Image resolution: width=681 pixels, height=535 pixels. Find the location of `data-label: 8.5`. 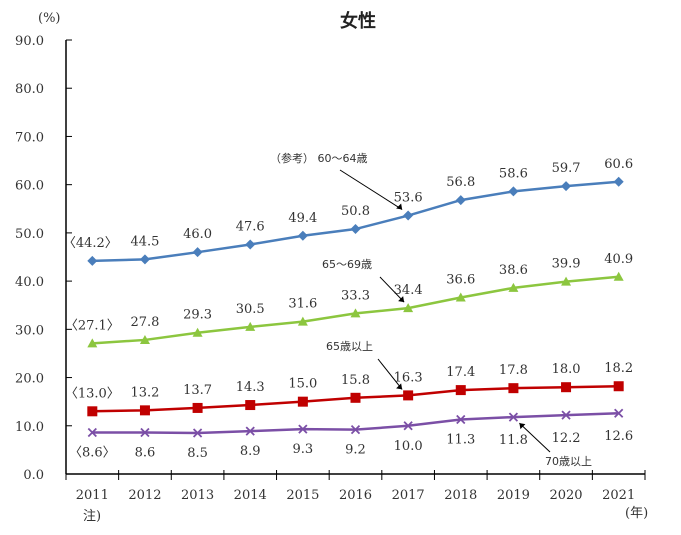

data-label: 8.5 is located at coordinates (197, 453).